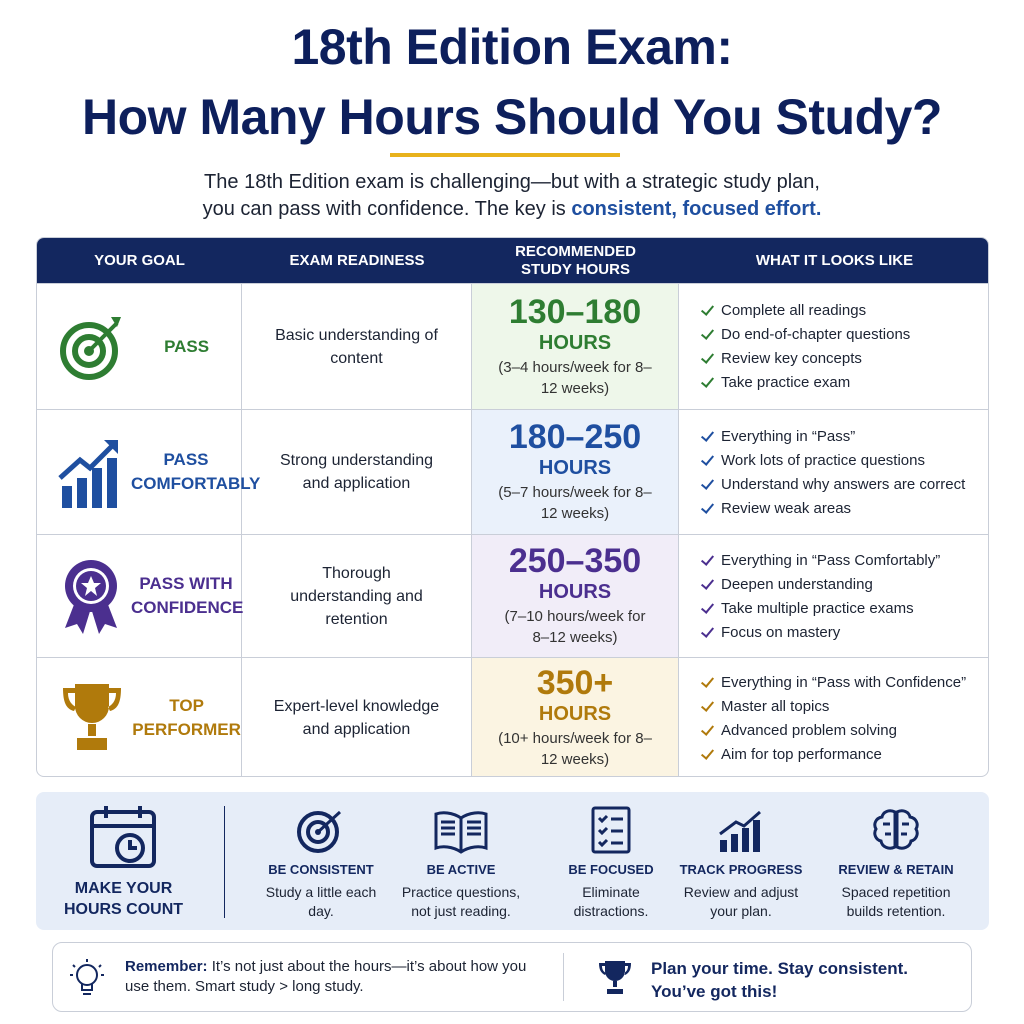 The height and width of the screenshot is (1024, 1024). I want to click on goal-cell: PASS COMFORTABLY, so click(149, 472).